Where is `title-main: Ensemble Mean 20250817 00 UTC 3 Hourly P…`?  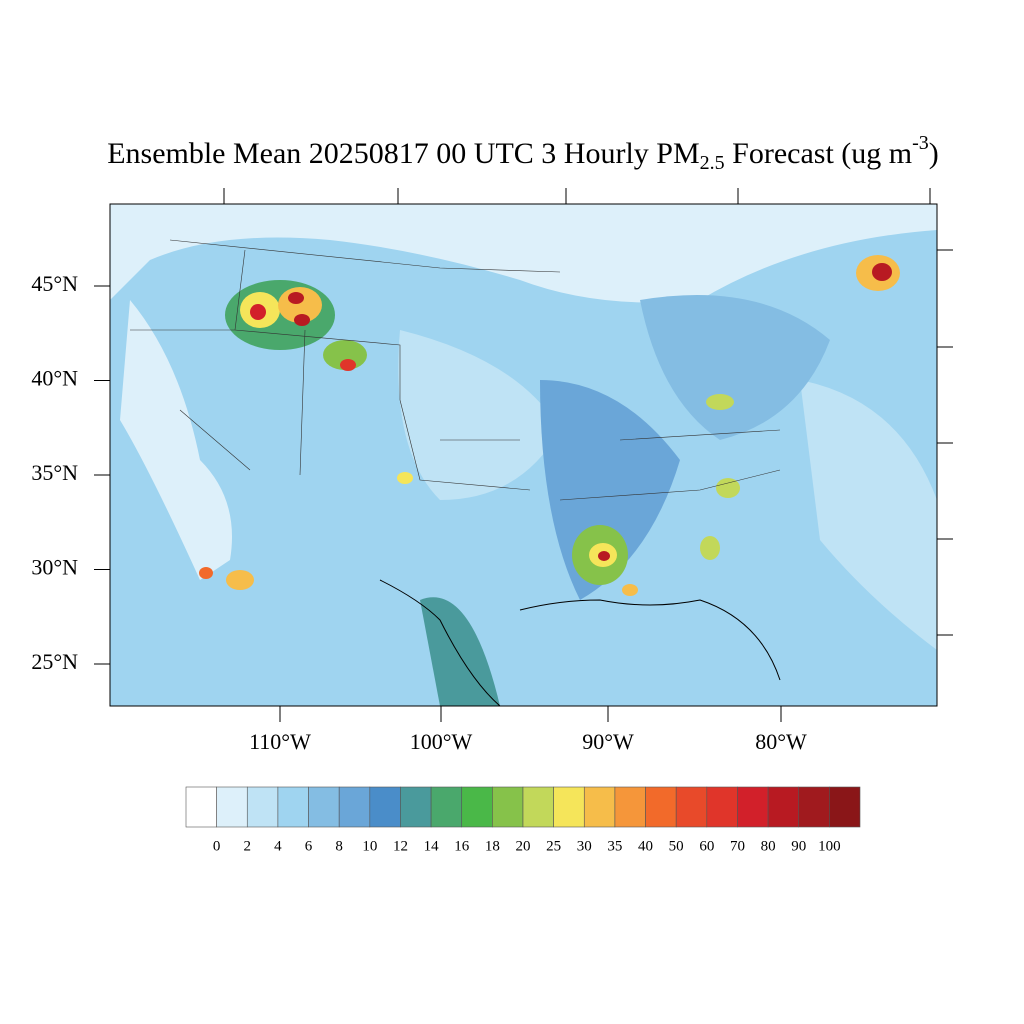
title-main: Ensemble Mean 20250817 00 UTC 3 Hourly P… is located at coordinates (403, 153).